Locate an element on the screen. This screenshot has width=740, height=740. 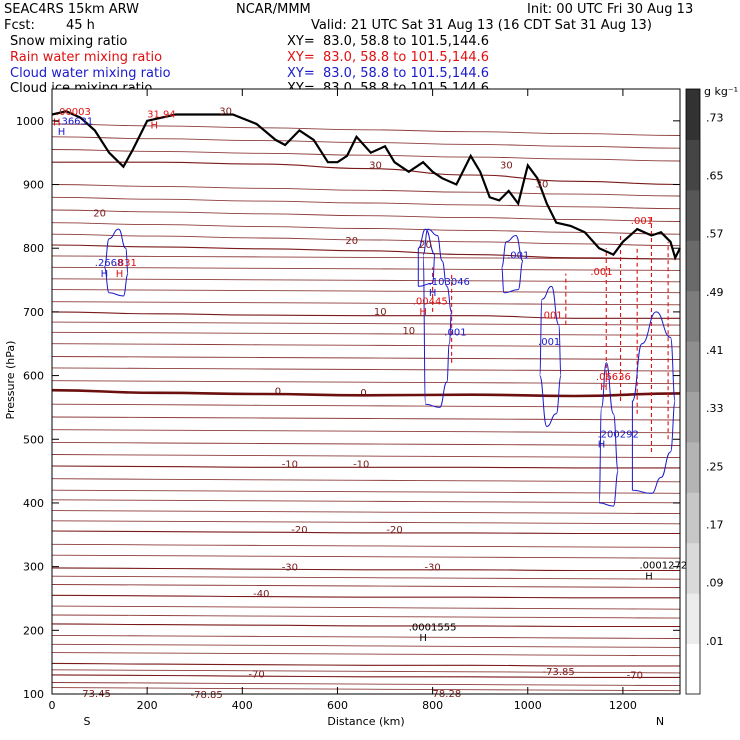
colorbar-label: .49 is located at coordinates (715, 292).